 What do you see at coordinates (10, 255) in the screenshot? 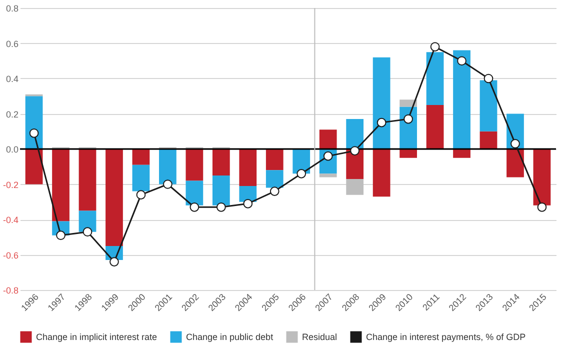
I see `y-tick-label: -0.6` at bounding box center [10, 255].